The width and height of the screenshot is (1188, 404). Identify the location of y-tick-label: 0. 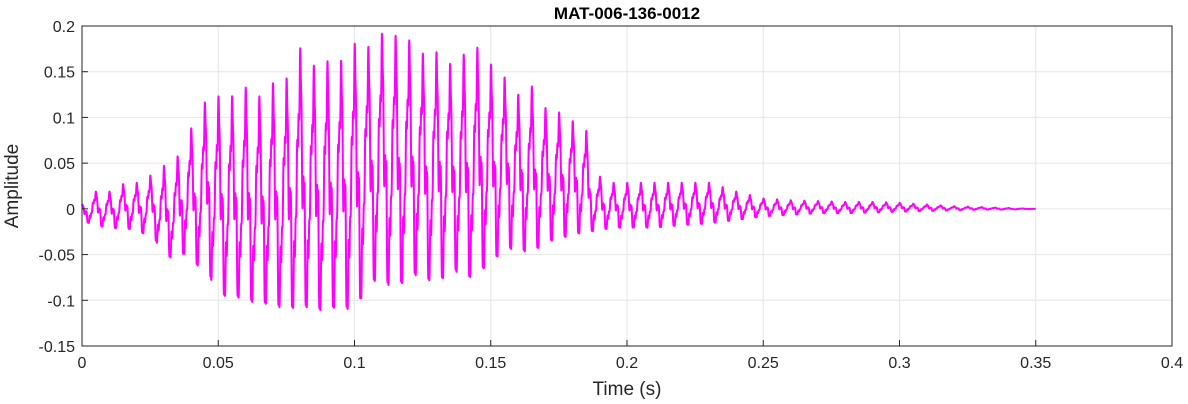
(70, 210).